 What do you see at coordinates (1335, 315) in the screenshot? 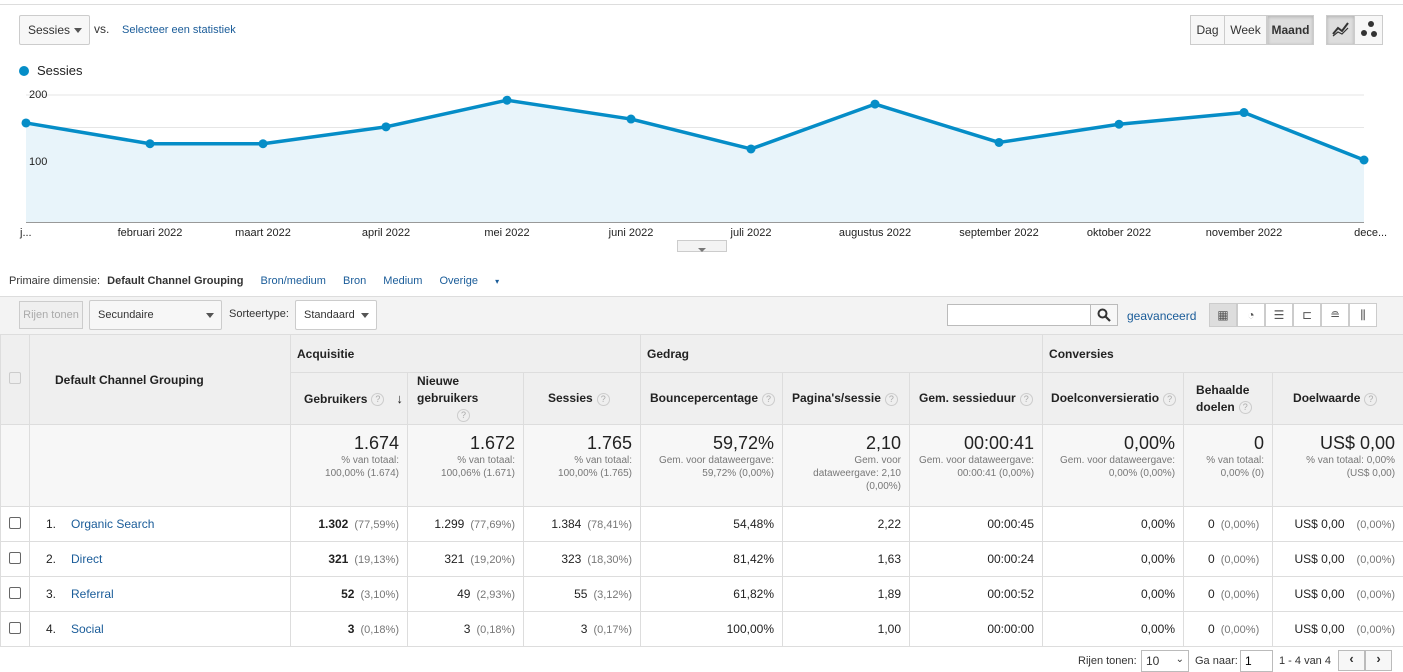
I see `term-cloud-view-button: ≘` at bounding box center [1335, 315].